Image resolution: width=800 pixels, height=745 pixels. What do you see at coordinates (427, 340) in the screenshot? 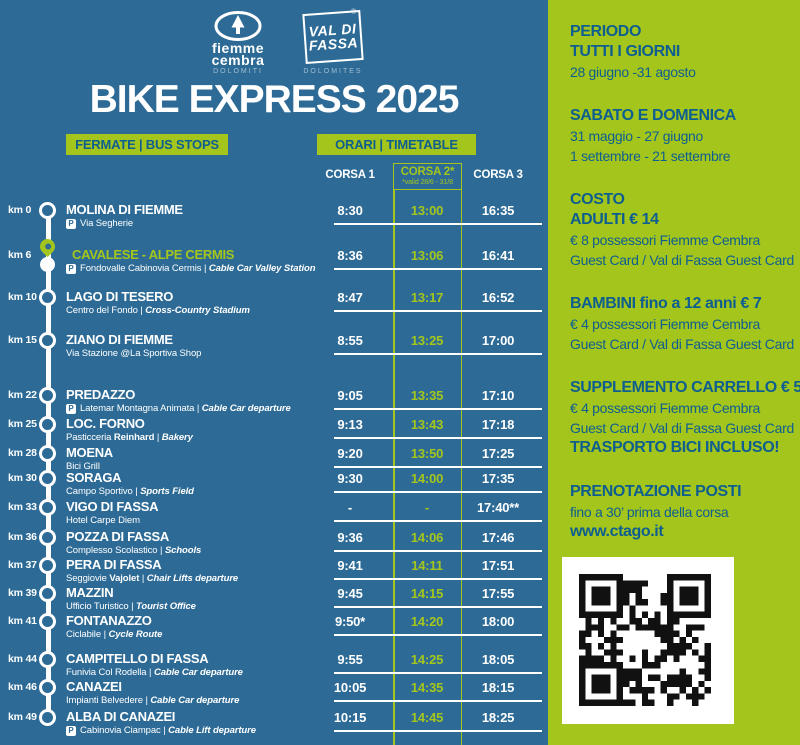
I see `time-corsa2: 13:25` at bounding box center [427, 340].